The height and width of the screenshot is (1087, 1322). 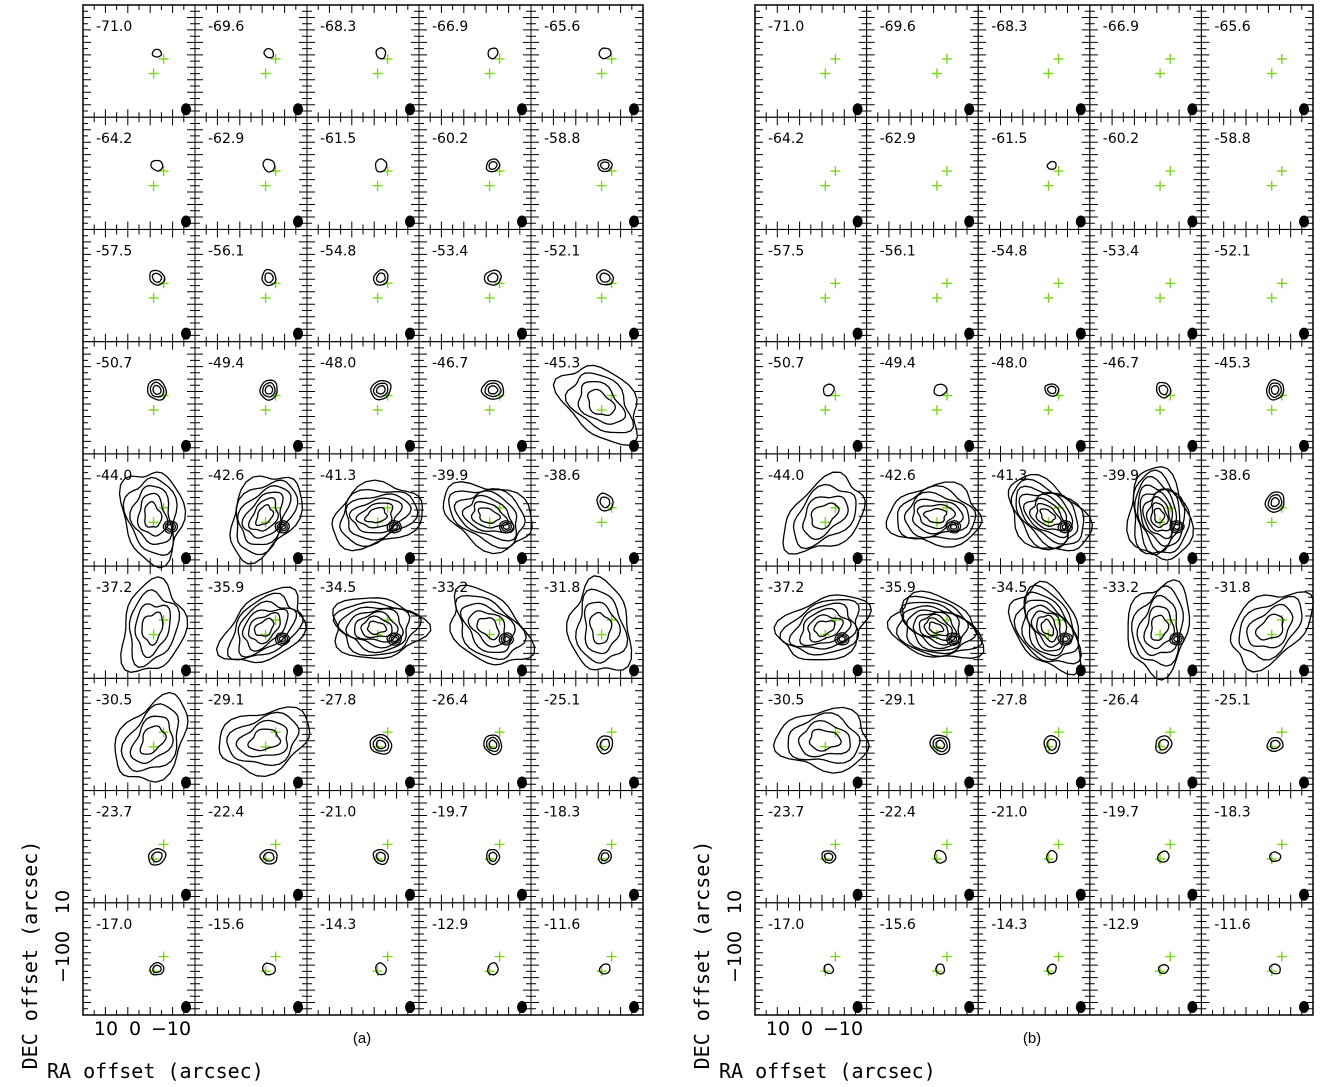 I want to click on x-axis-label: RA offset (arcsec), so click(x=827, y=1071).